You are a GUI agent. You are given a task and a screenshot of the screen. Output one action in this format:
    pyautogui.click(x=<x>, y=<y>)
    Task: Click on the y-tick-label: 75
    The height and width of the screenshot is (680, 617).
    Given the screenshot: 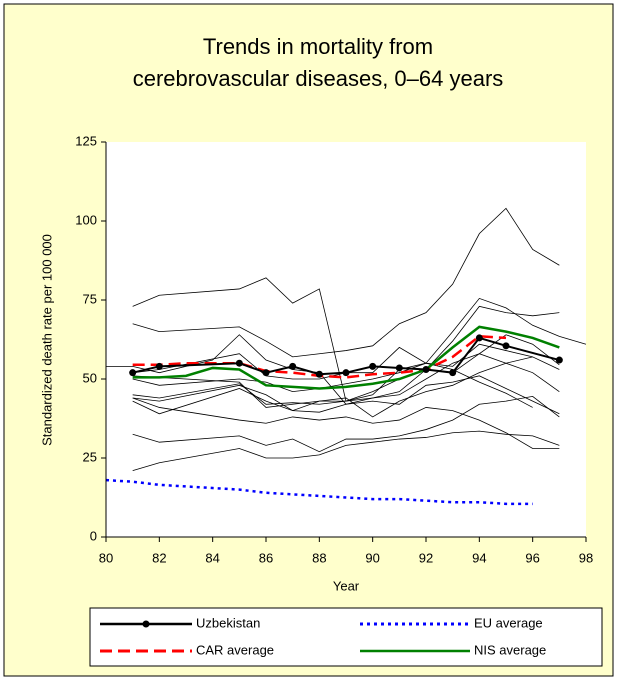 What is the action you would take?
    pyautogui.click(x=90, y=298)
    